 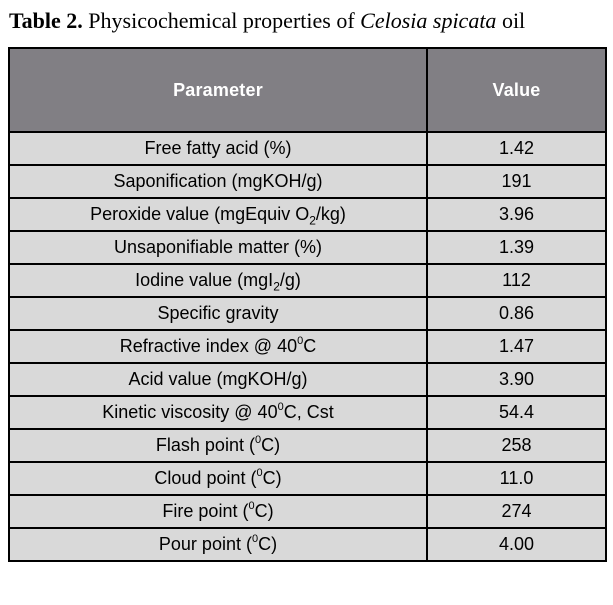 I want to click on table-row: Iodine value (mgI2/g) 112, so click(x=307, y=280).